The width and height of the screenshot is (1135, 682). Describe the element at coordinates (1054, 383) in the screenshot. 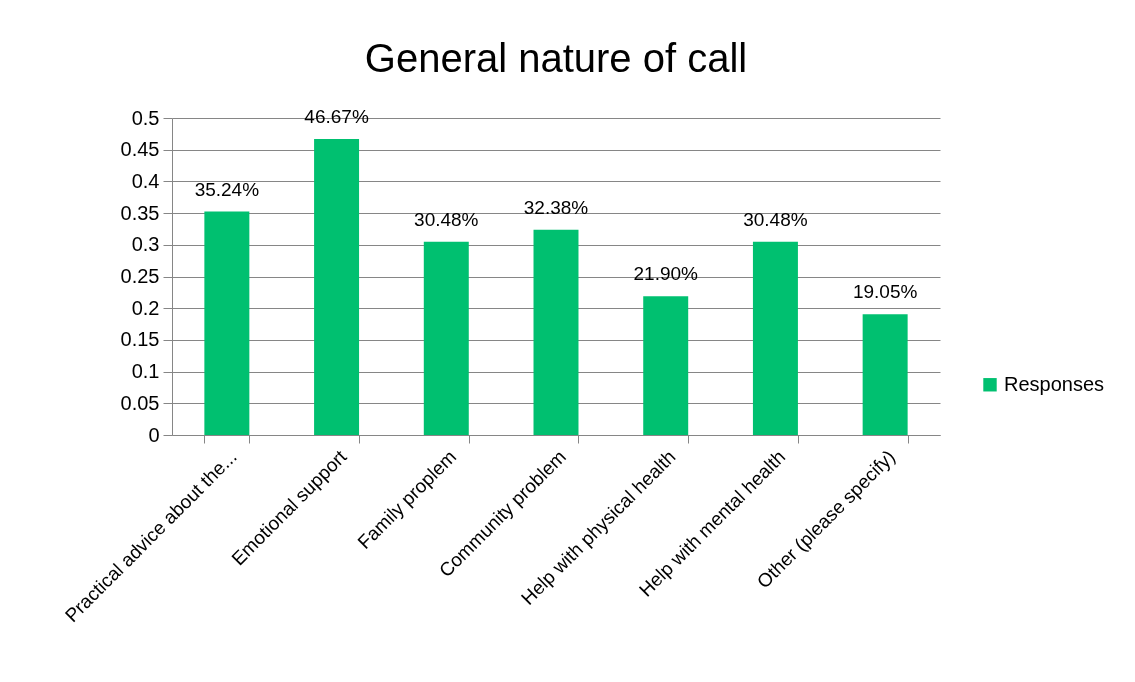

I see `legend-label: Responses` at that location.